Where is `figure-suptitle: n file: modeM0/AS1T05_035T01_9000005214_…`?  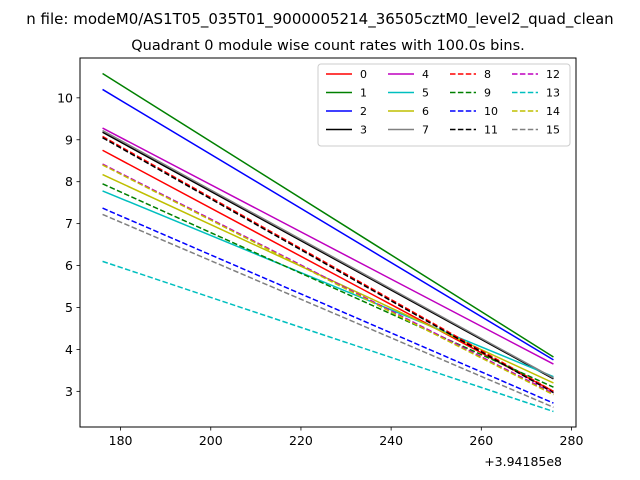 figure-suptitle: n file: modeM0/AS1T05_035T01_9000005214_… is located at coordinates (319, 19).